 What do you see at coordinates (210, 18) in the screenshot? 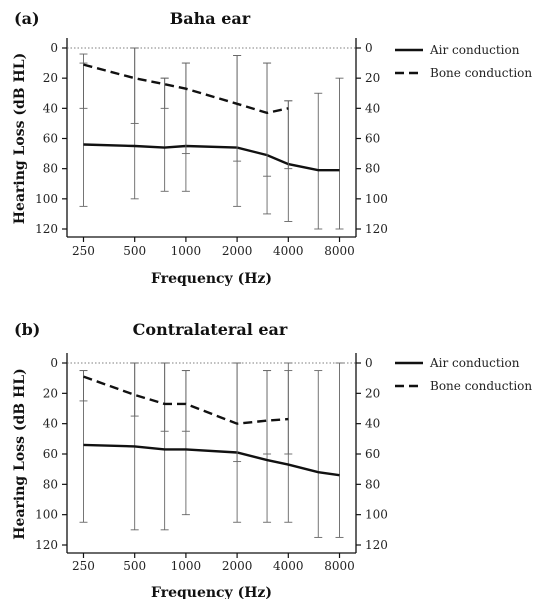
I see `chart-title: Baha ear` at bounding box center [210, 18].